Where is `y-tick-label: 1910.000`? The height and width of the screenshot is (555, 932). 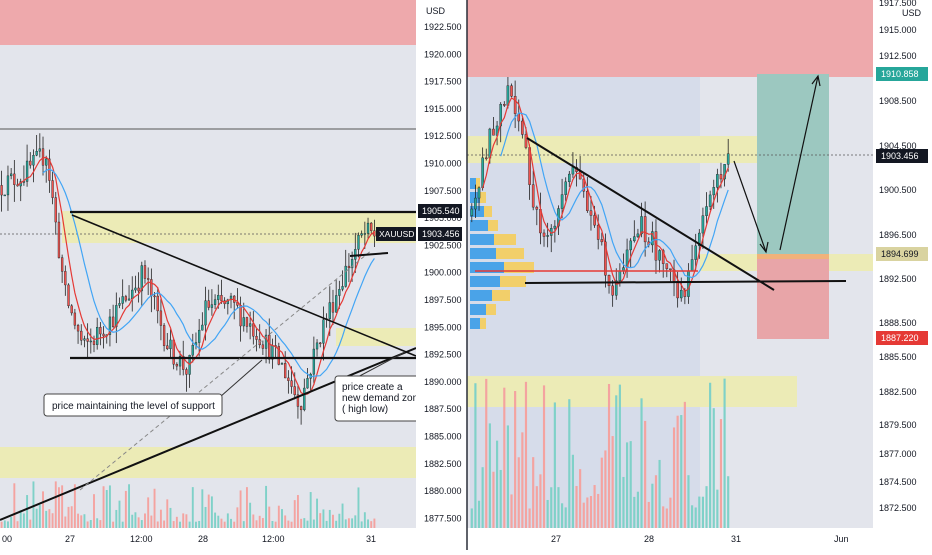 y-tick-label: 1910.000 is located at coordinates (443, 164).